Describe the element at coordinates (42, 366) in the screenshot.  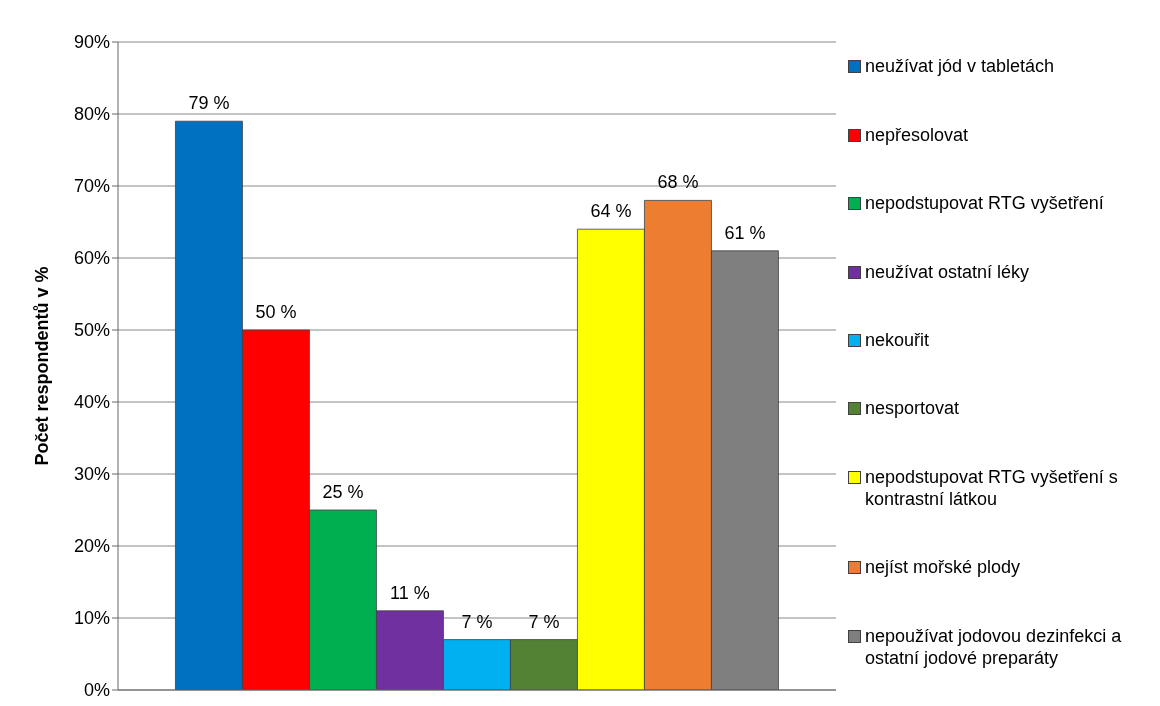
I see `y-axis-title: Počet respondentů v %` at that location.